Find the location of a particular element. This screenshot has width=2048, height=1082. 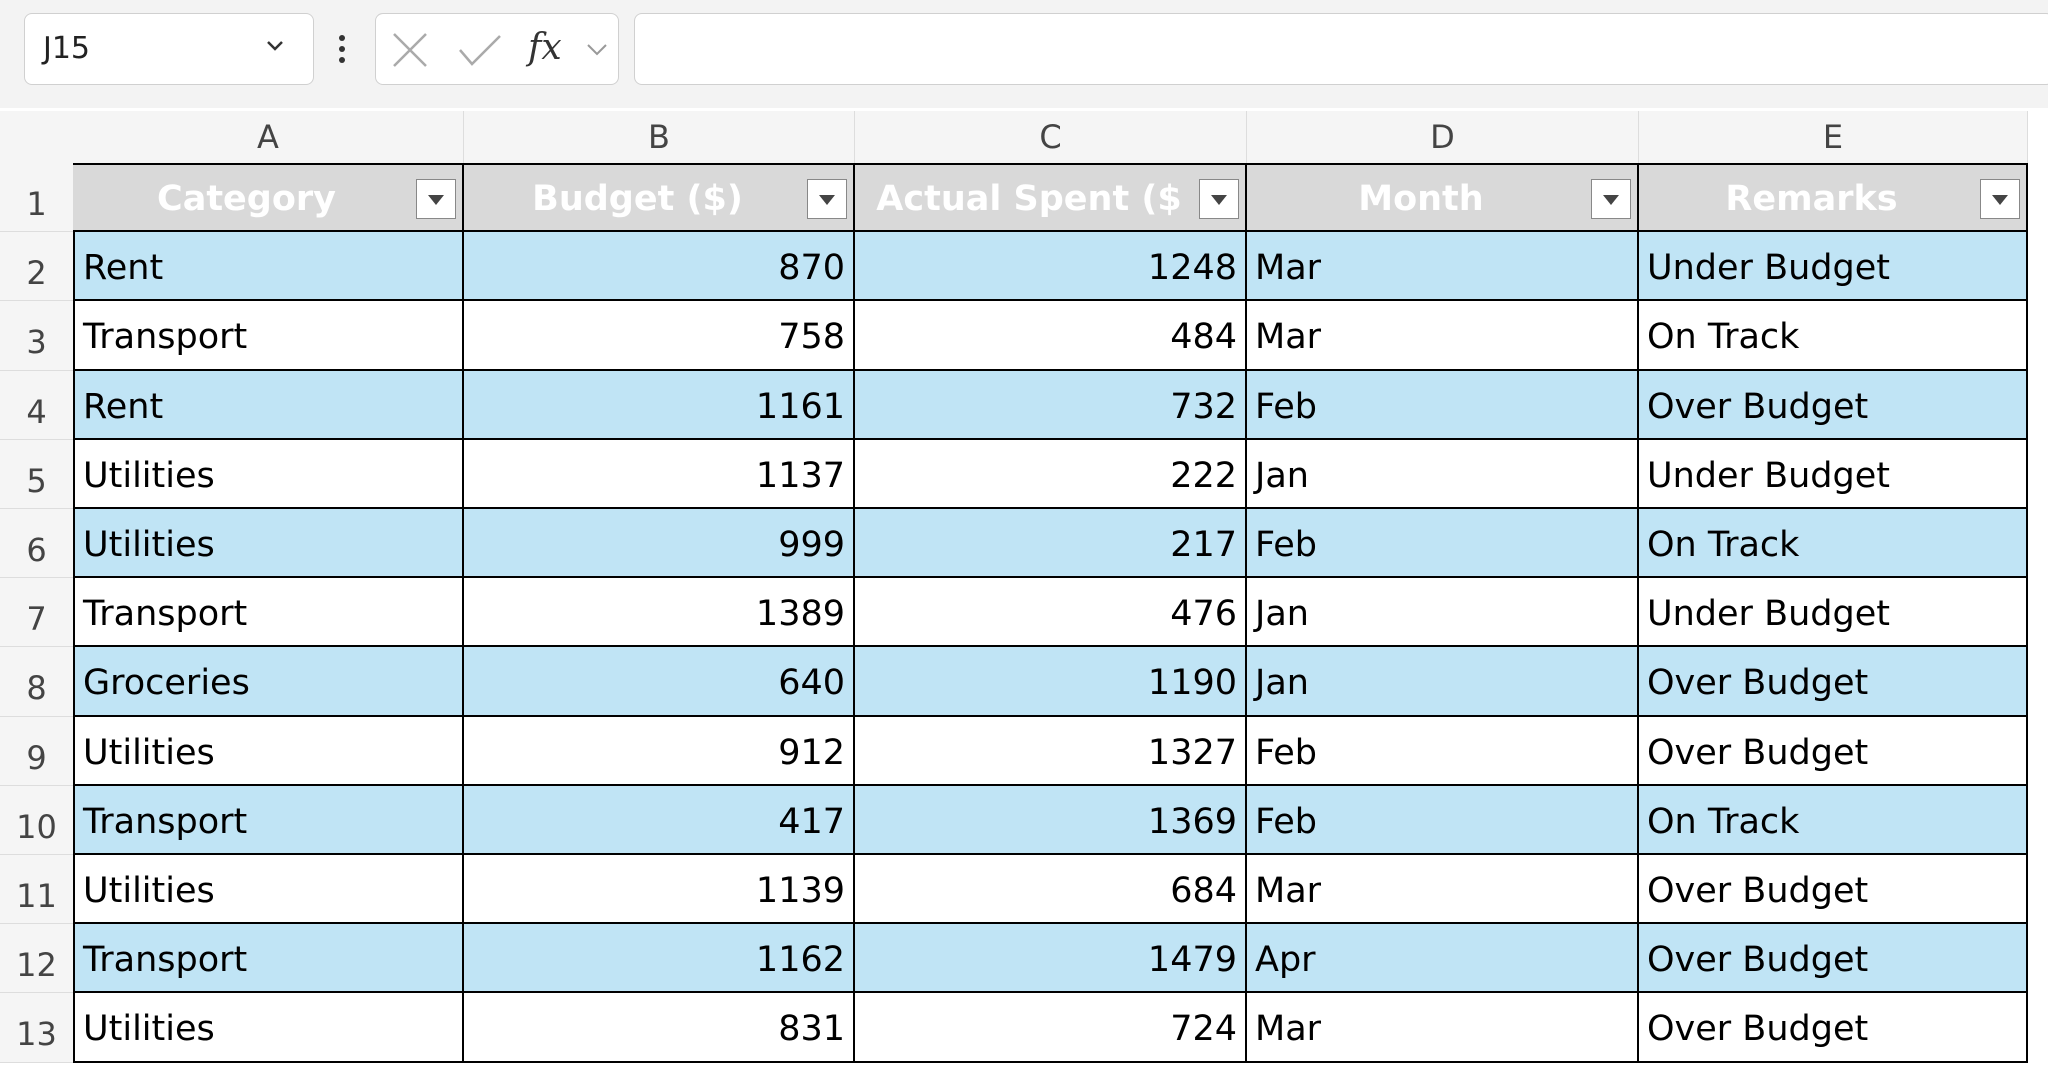

row-header: 4 is located at coordinates (36, 405).